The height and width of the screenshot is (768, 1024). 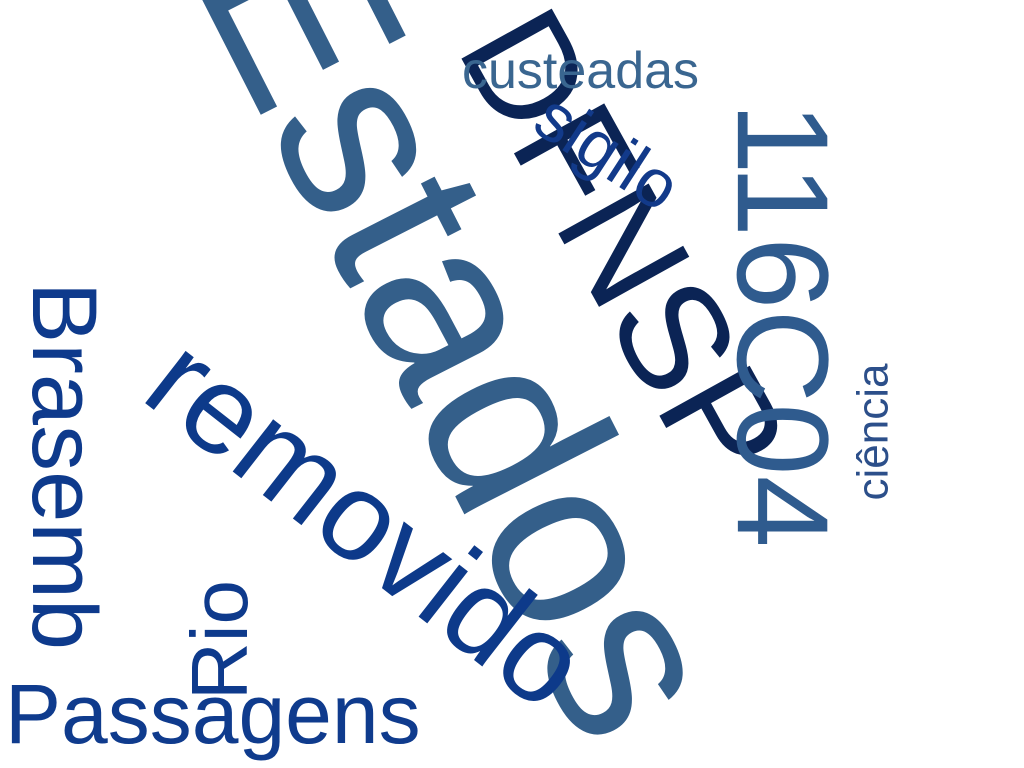 I want to click on word-passagens: Passagens, so click(x=213, y=714).